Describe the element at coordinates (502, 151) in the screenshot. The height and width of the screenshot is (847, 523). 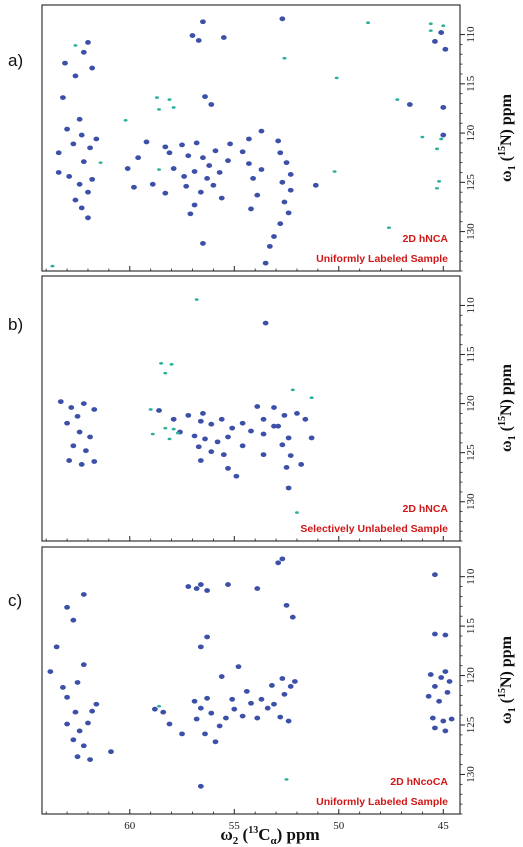
I see `y-title-sup-a: 15` at that location.